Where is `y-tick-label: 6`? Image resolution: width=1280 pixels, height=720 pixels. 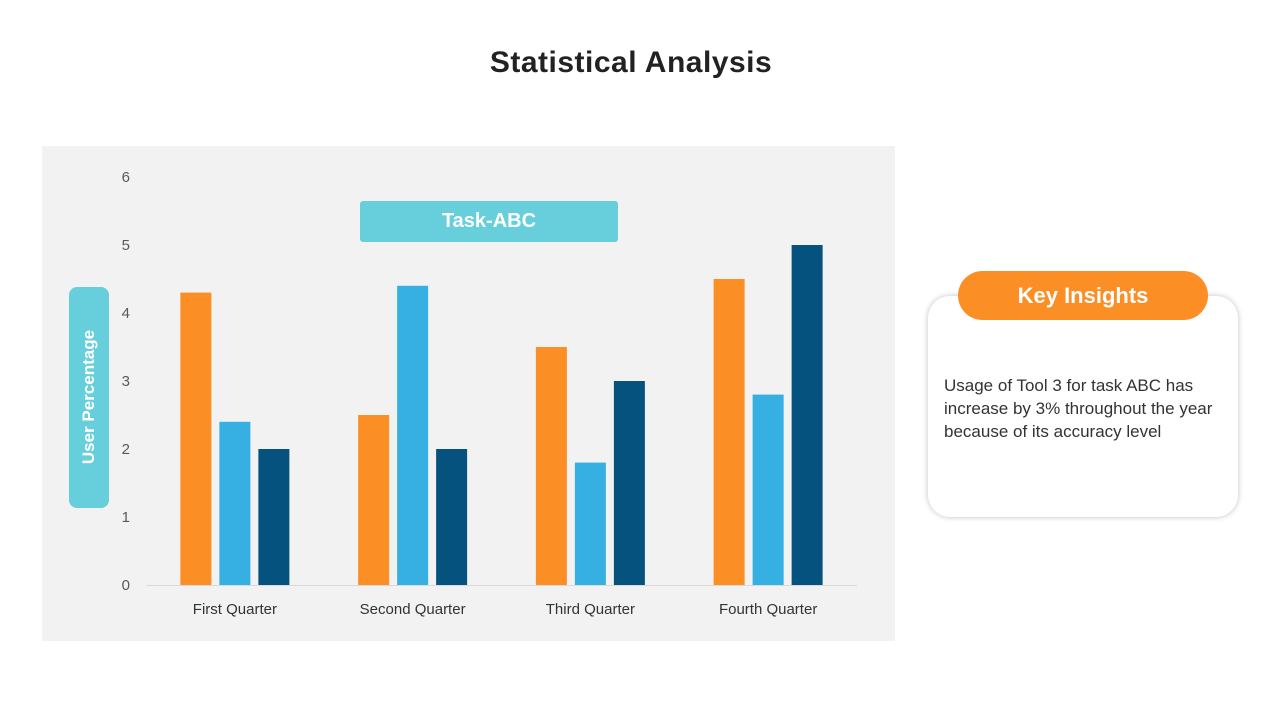 y-tick-label: 6 is located at coordinates (126, 177).